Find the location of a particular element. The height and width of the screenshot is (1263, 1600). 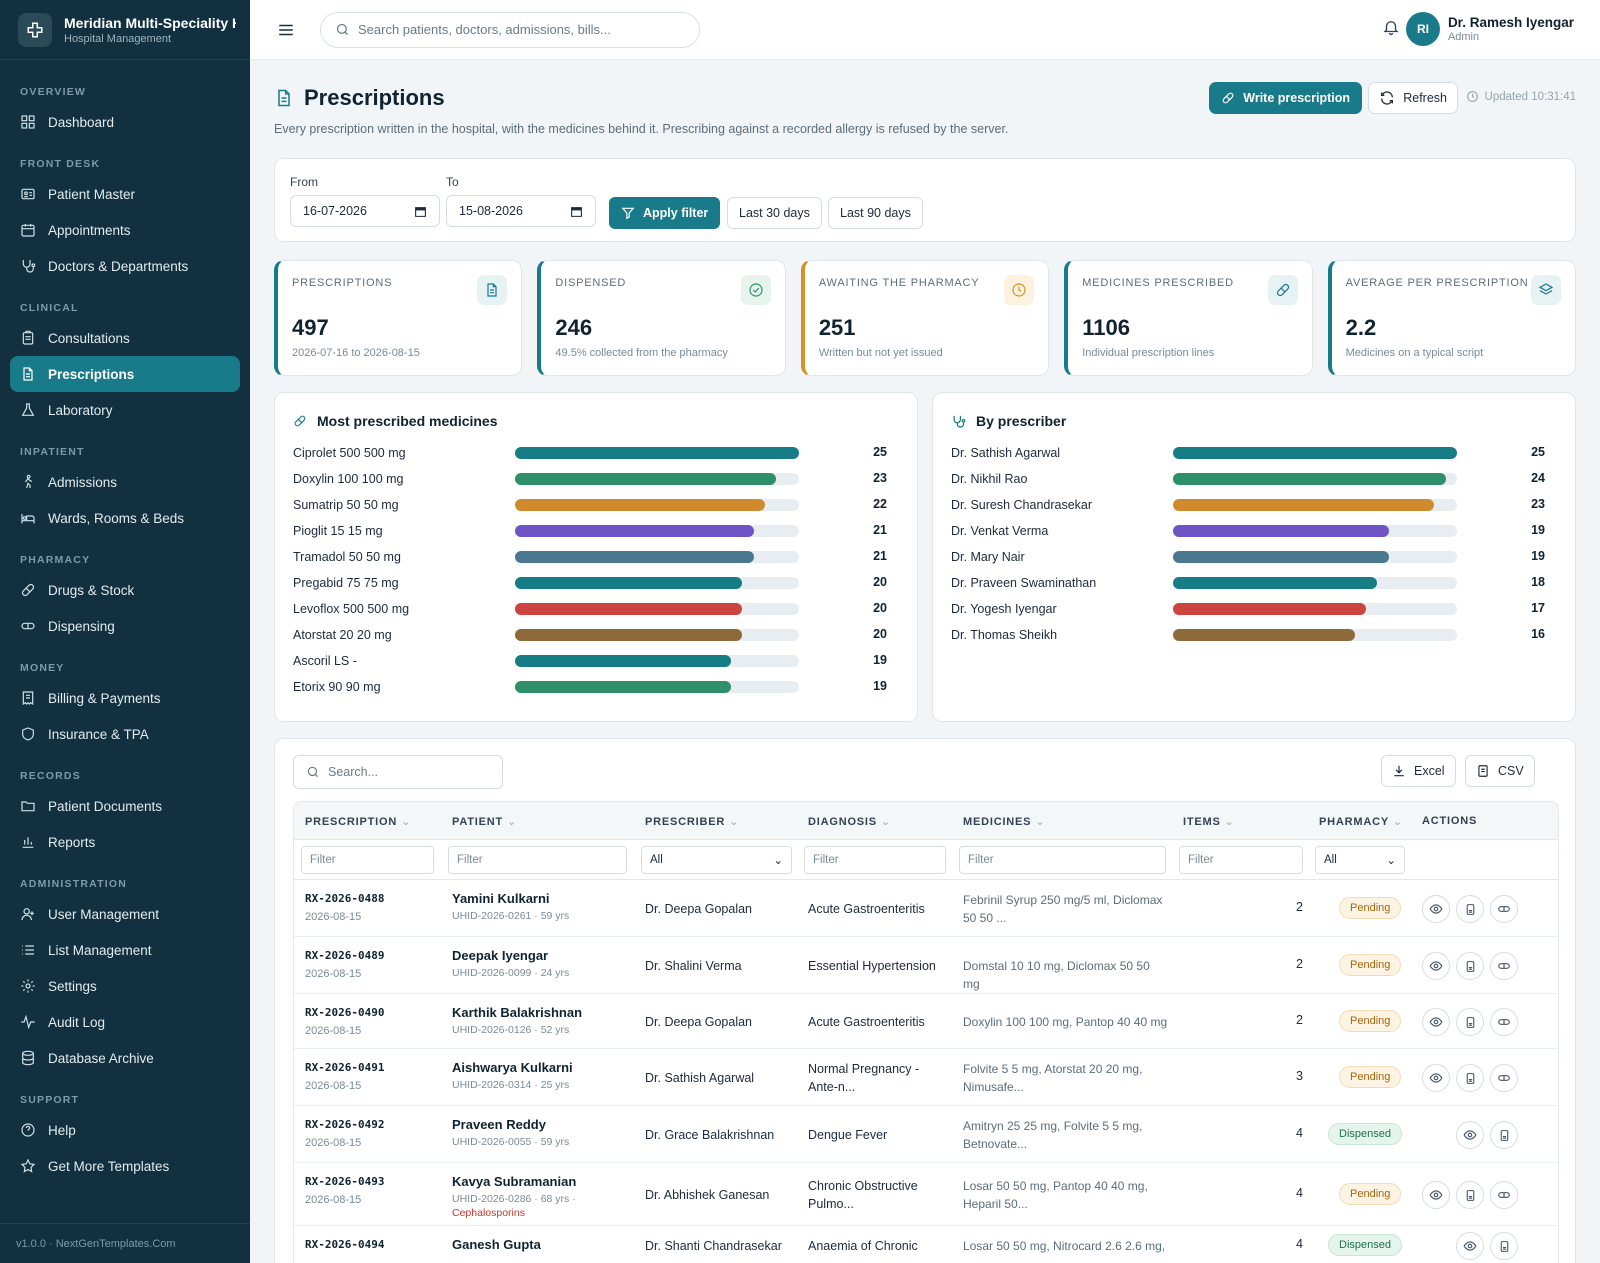

last-30-days-button: Last 30 days is located at coordinates (774, 213).